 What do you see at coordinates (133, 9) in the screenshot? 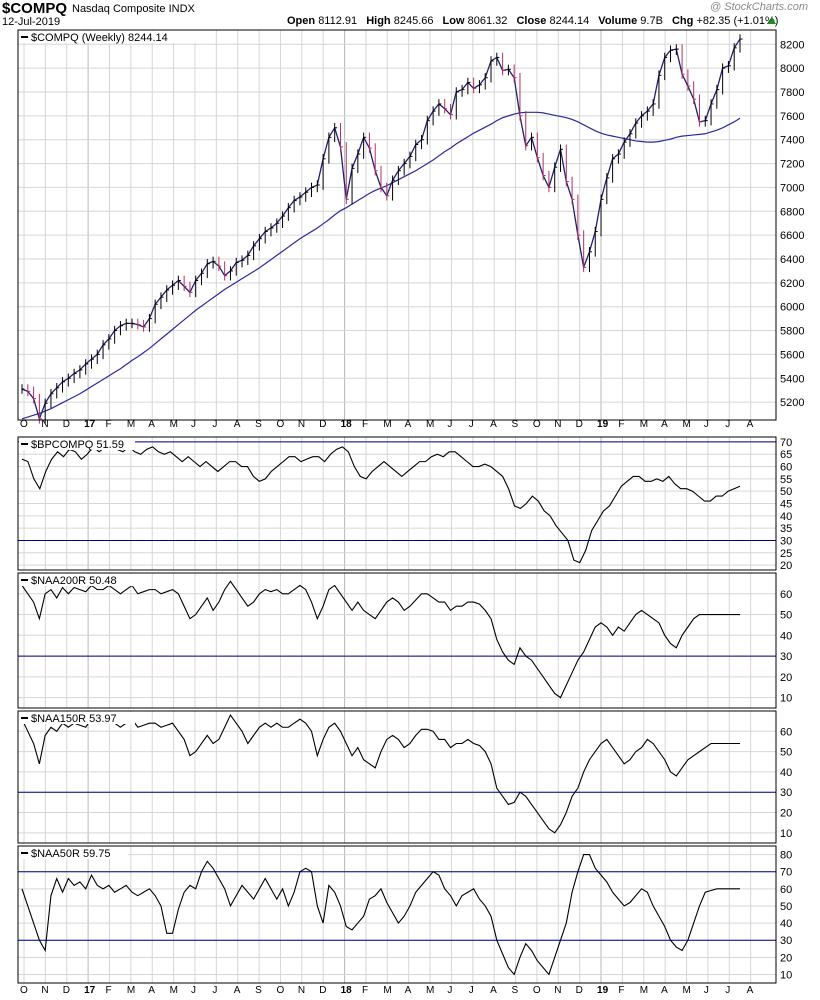
I see `index-name: Nasdaq Composite INDX` at bounding box center [133, 9].